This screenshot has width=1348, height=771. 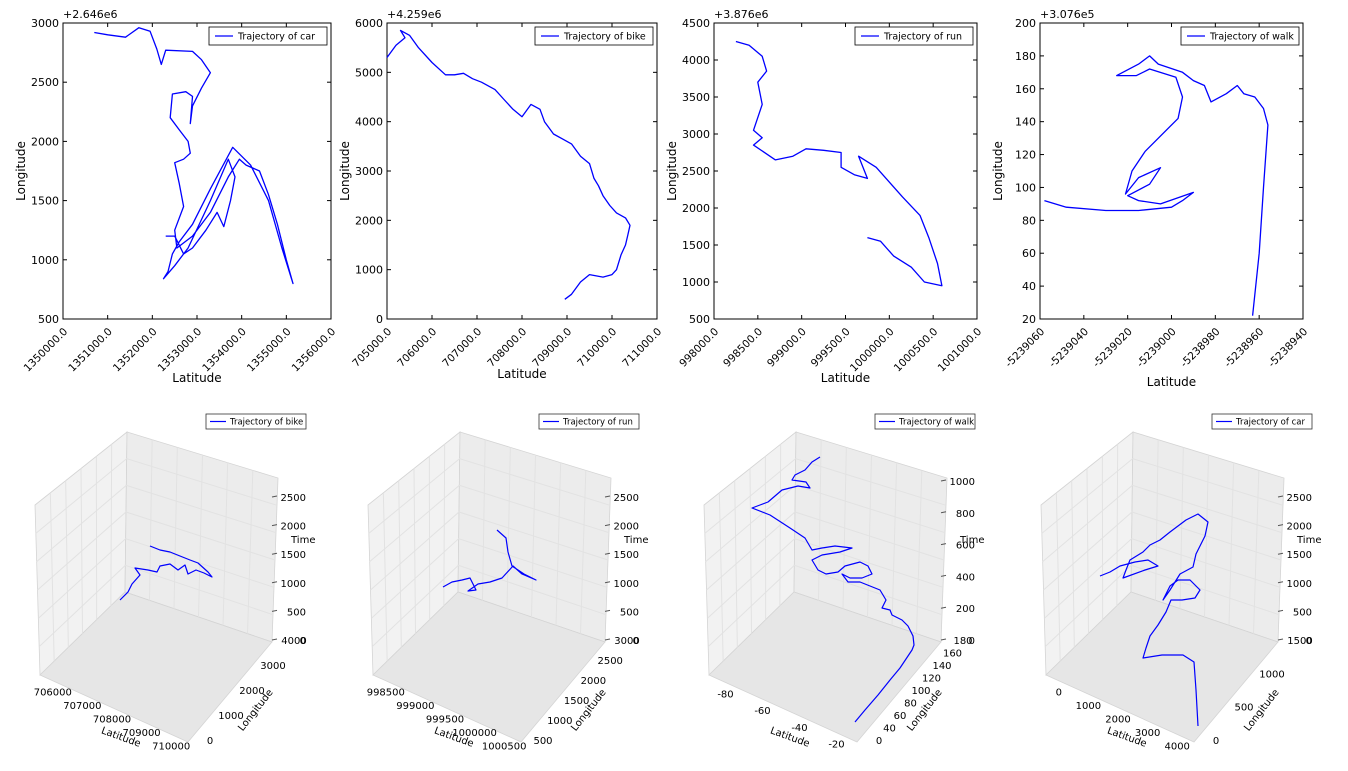 I want to click on x-tick-label: -5238940, so click(x=1288, y=348).